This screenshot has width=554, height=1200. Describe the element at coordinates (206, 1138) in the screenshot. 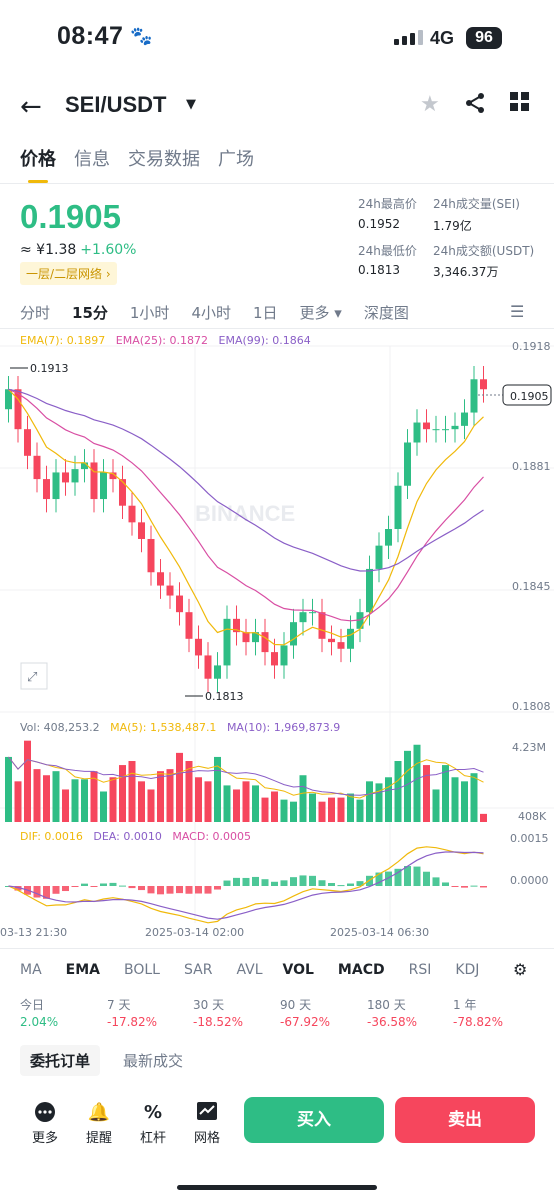

I see `grid-label: 网格` at that location.